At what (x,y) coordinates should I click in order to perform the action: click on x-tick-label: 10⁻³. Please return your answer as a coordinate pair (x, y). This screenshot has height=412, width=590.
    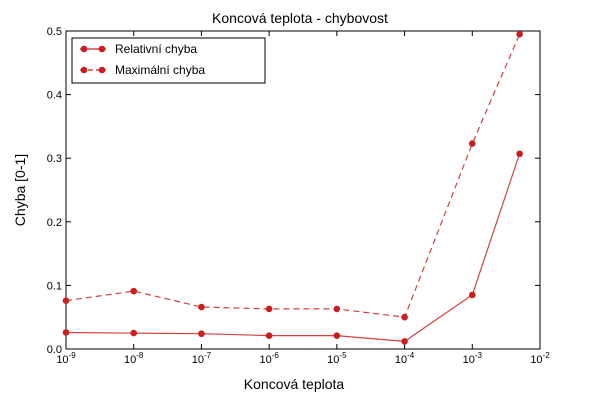
    Looking at the image, I should click on (473, 358).